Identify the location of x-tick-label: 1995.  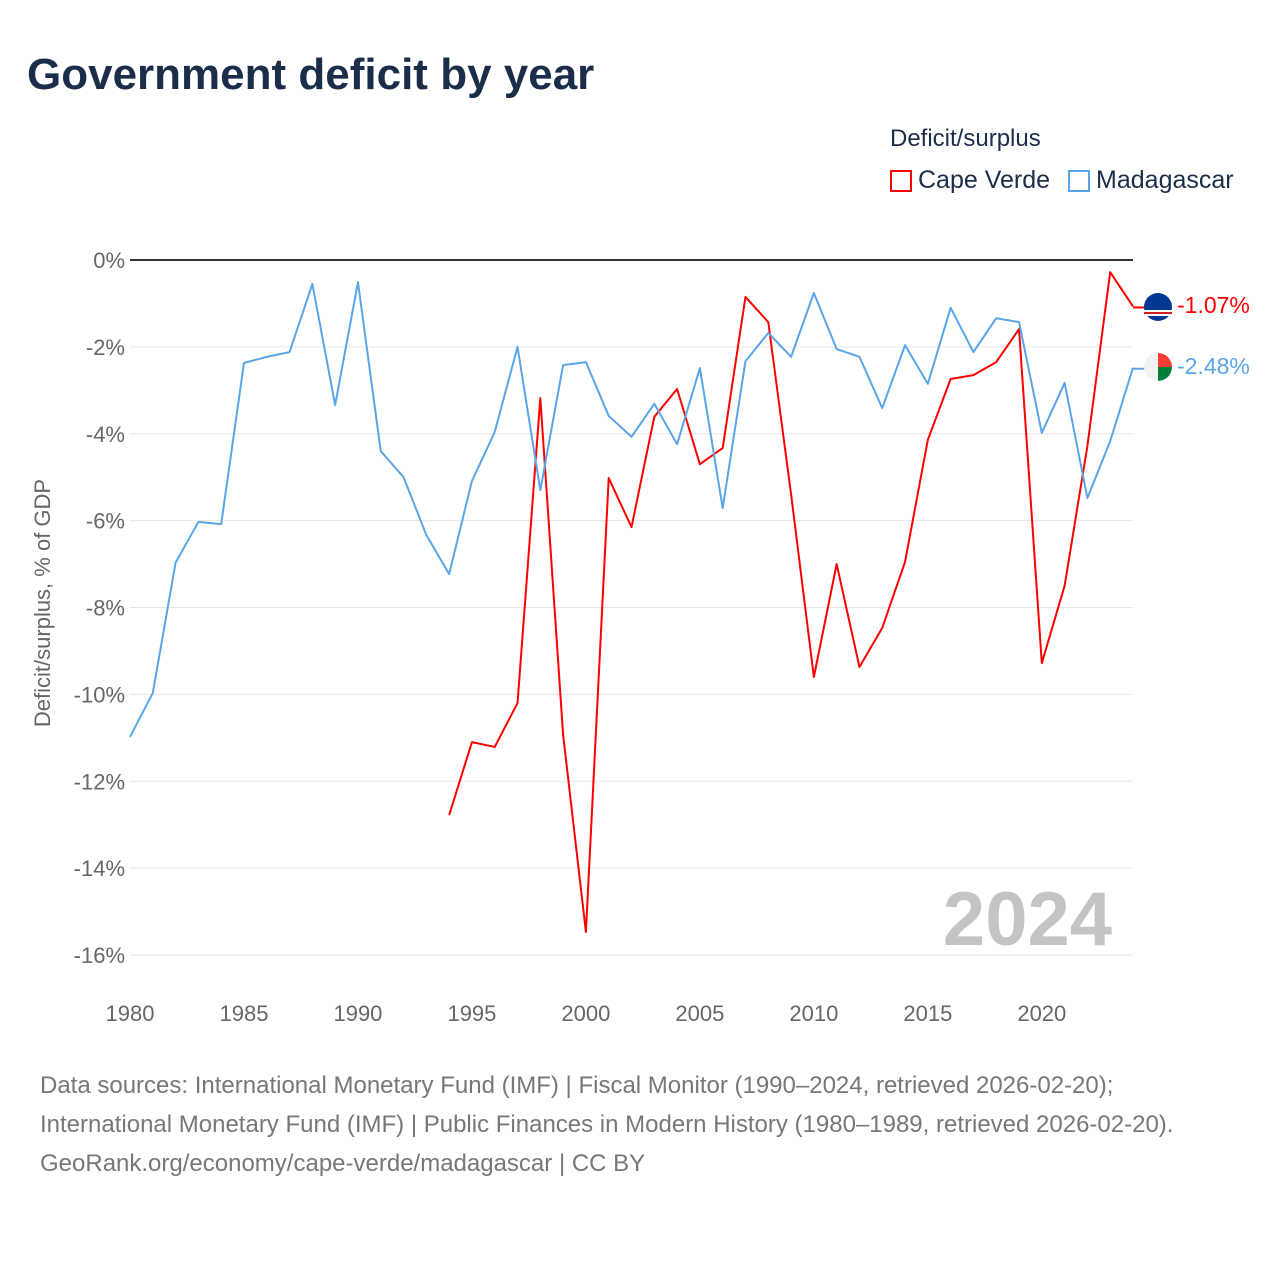
(471, 1013).